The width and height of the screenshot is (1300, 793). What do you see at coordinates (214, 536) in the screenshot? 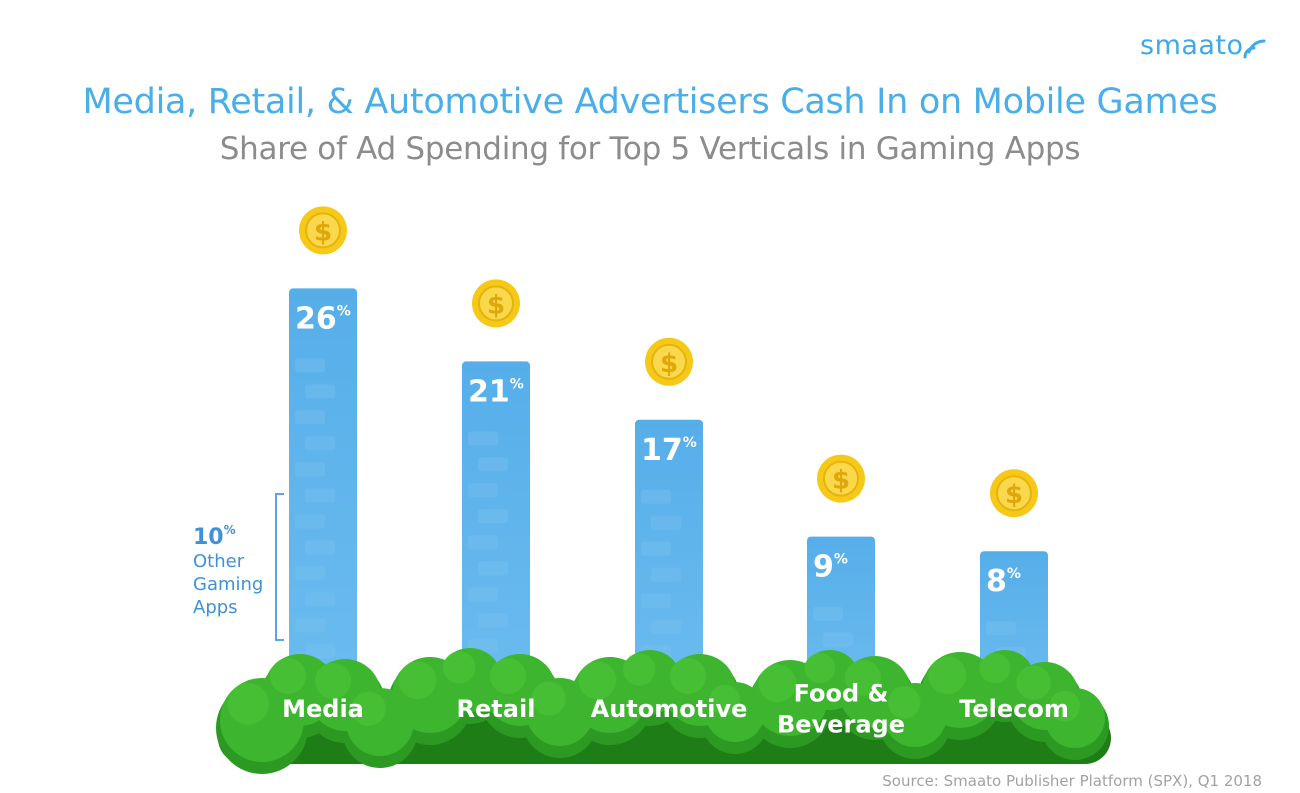
I see `other-value: 10%` at bounding box center [214, 536].